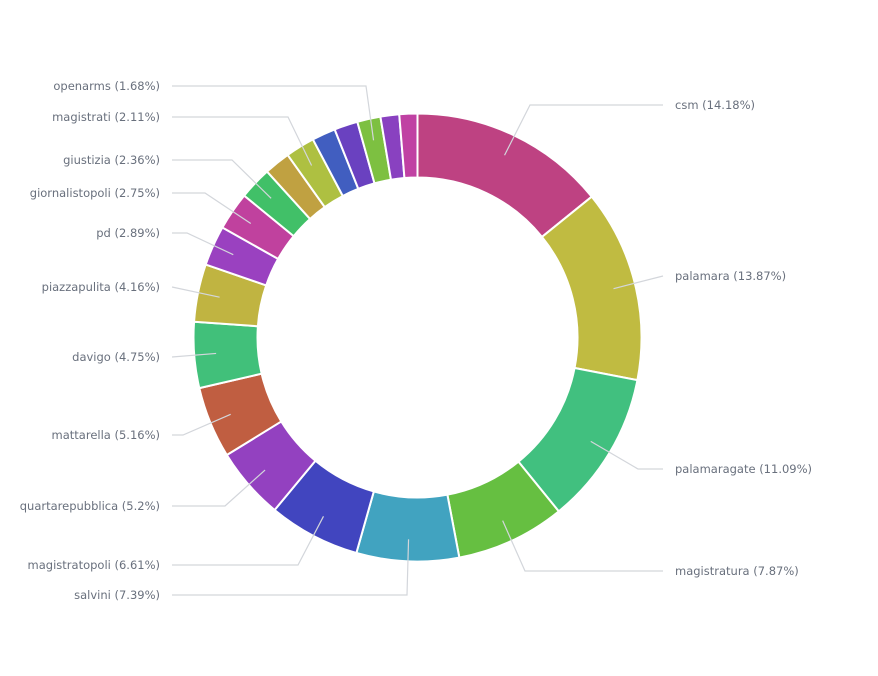  Describe the element at coordinates (638, 282) in the screenshot. I see `leader-line-palamara` at that location.